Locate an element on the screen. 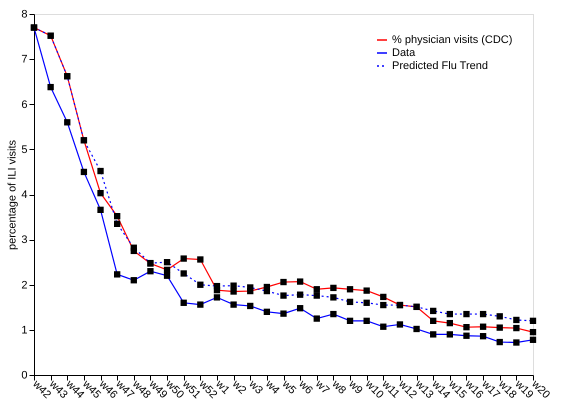  x-tick-label: w5 is located at coordinates (288, 387).